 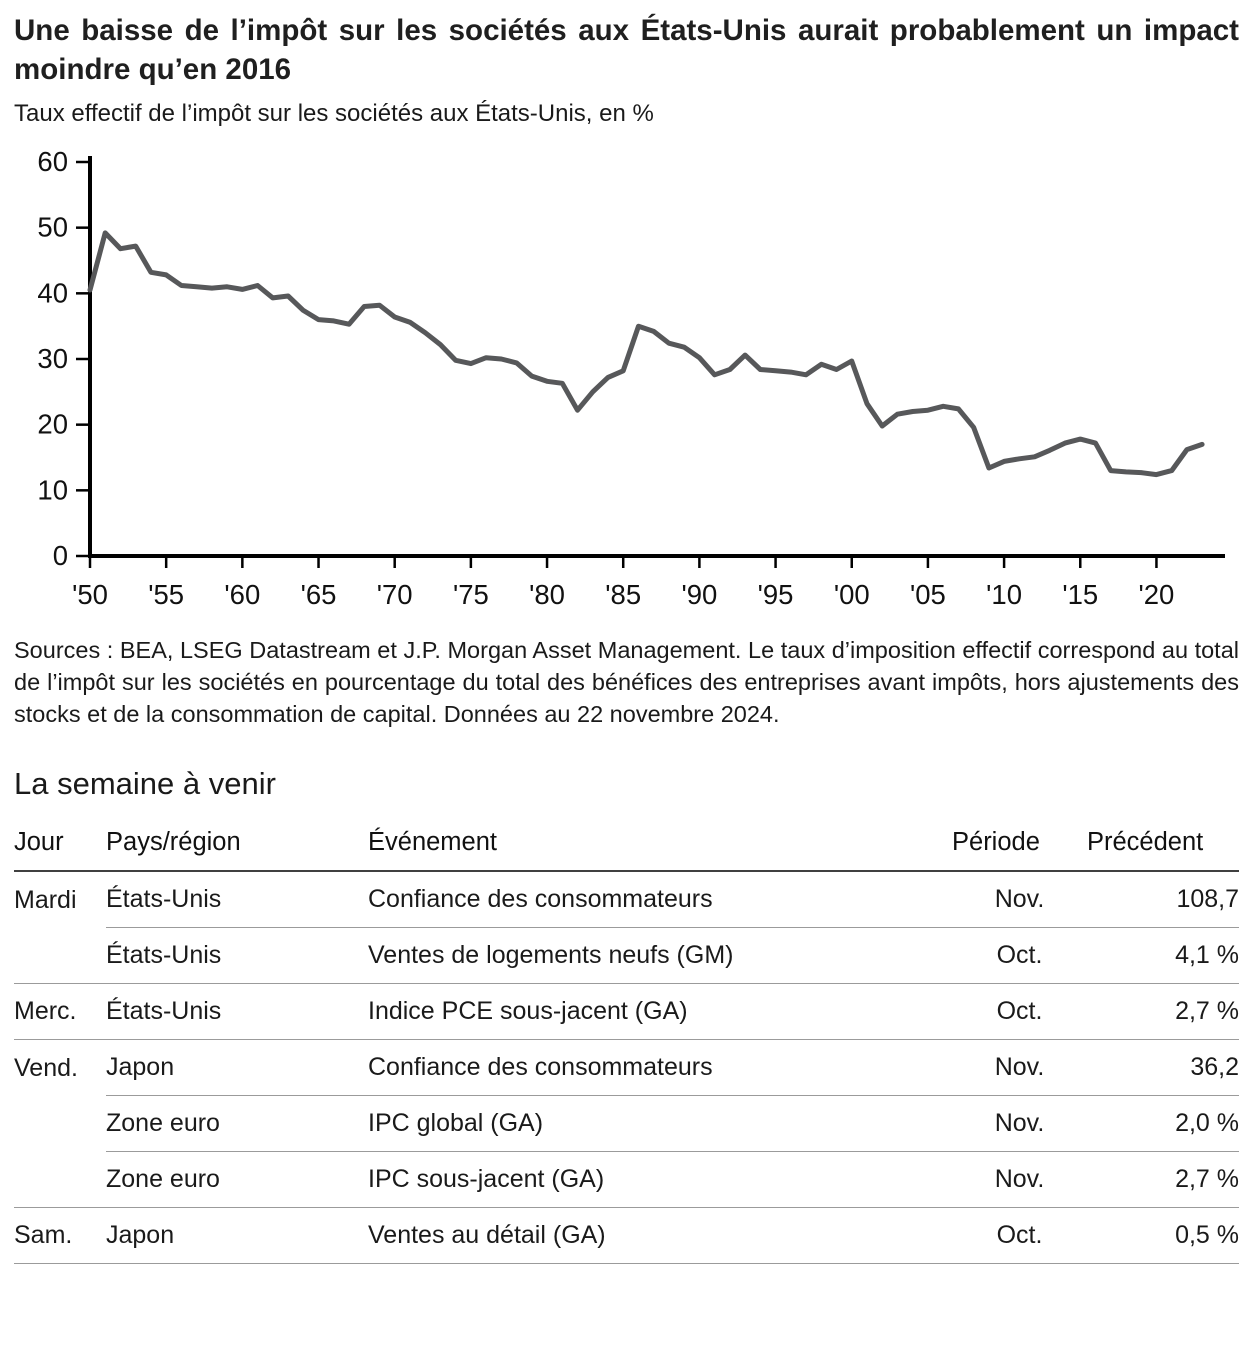 What do you see at coordinates (623, 594) in the screenshot?
I see `x-tick-label: '85` at bounding box center [623, 594].